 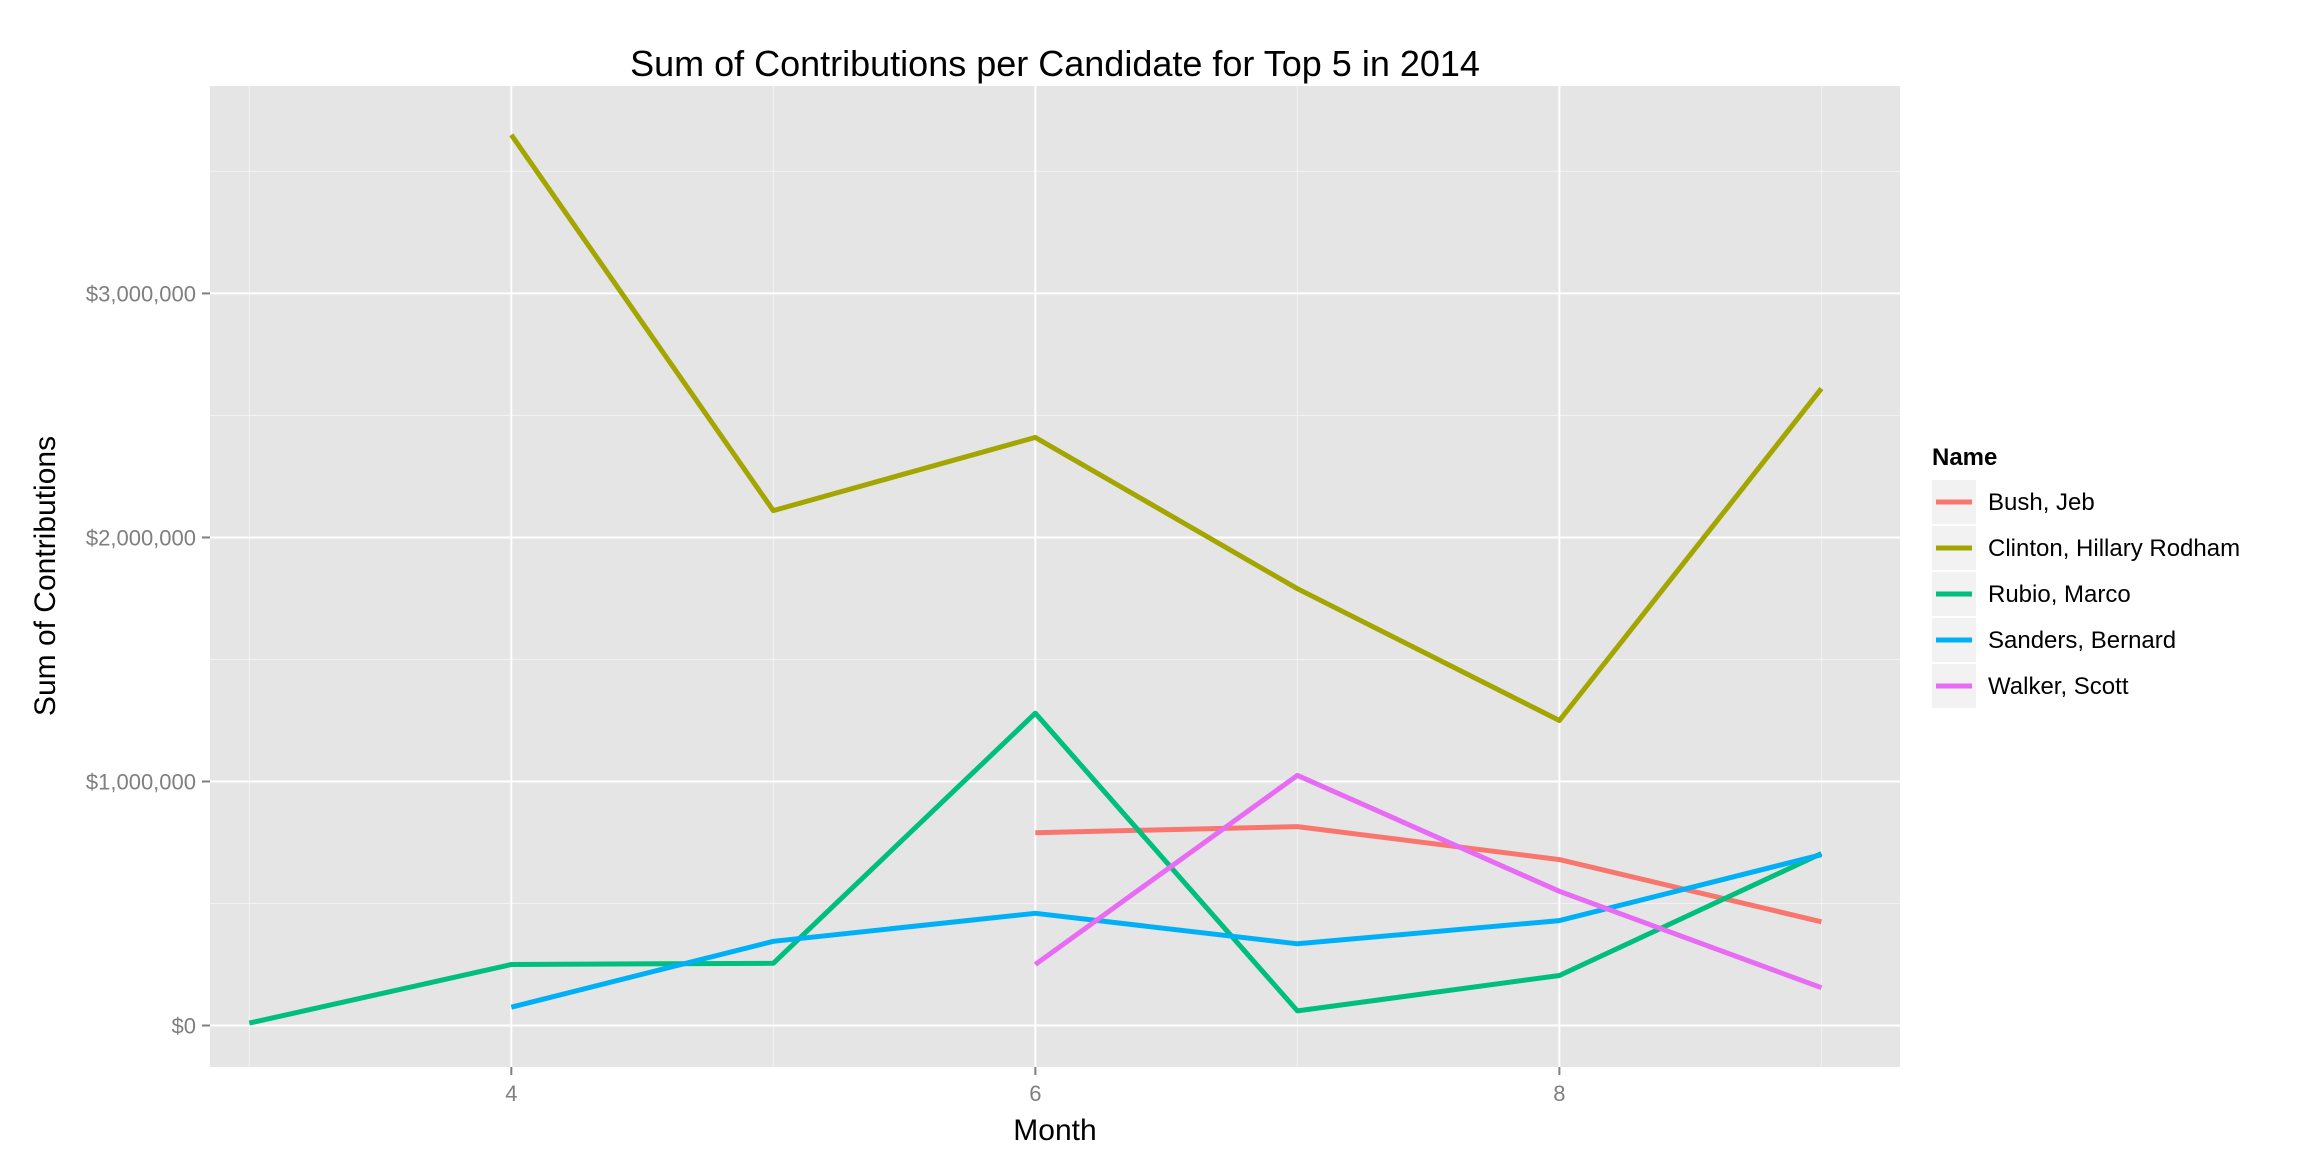 I want to click on y-tick-label: $2,000,000, so click(x=141, y=537).